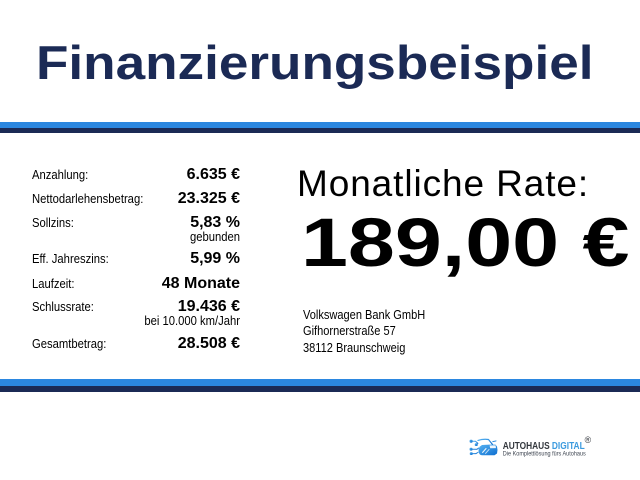 Image resolution: width=640 pixels, height=480 pixels. Describe the element at coordinates (526, 446) in the screenshot. I see `svg-text: AUTOHAUS` at that location.